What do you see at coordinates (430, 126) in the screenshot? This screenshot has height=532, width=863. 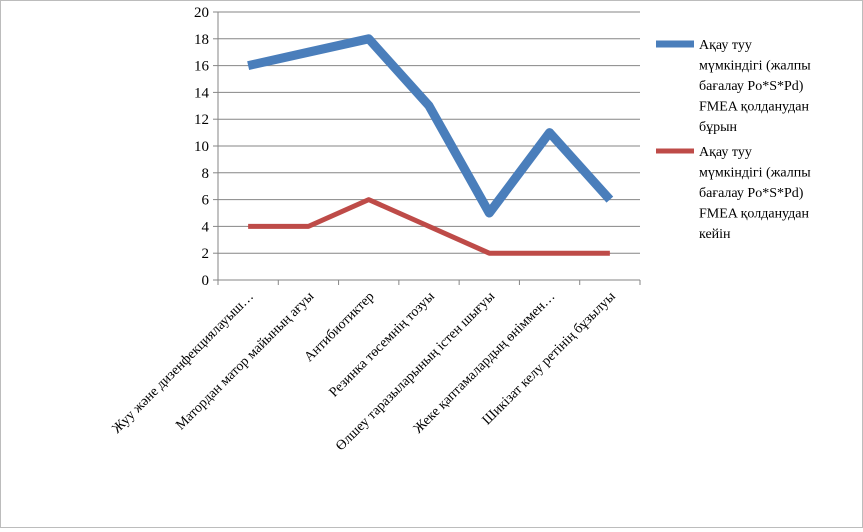 I see `series-line-before` at bounding box center [430, 126].